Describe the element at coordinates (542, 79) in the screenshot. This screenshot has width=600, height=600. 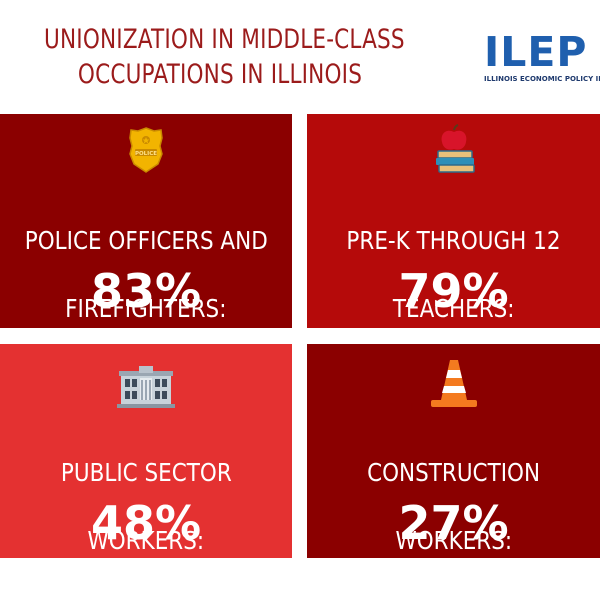
I see `logo-subtitle: ILLINOIS ECONOMIC POLICY INSTI` at that location.